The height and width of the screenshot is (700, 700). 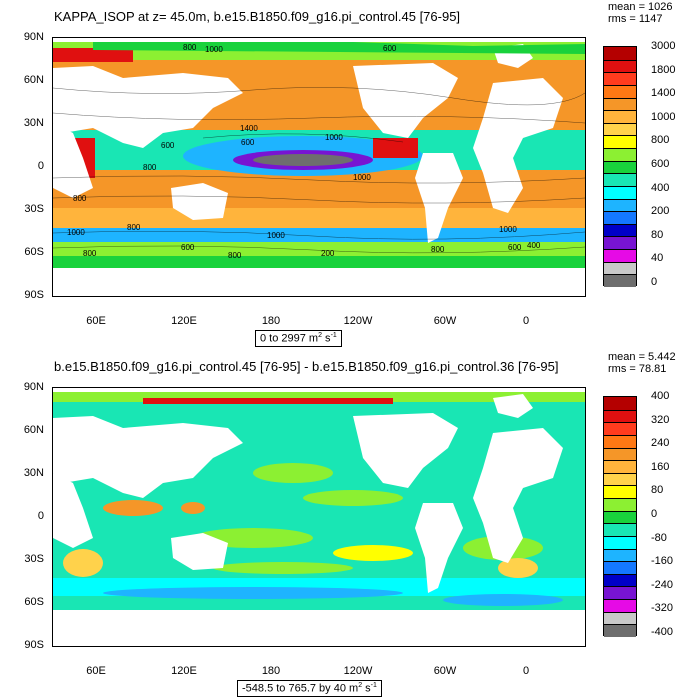 I want to click on top-xlabel-180: 180, so click(x=271, y=321).